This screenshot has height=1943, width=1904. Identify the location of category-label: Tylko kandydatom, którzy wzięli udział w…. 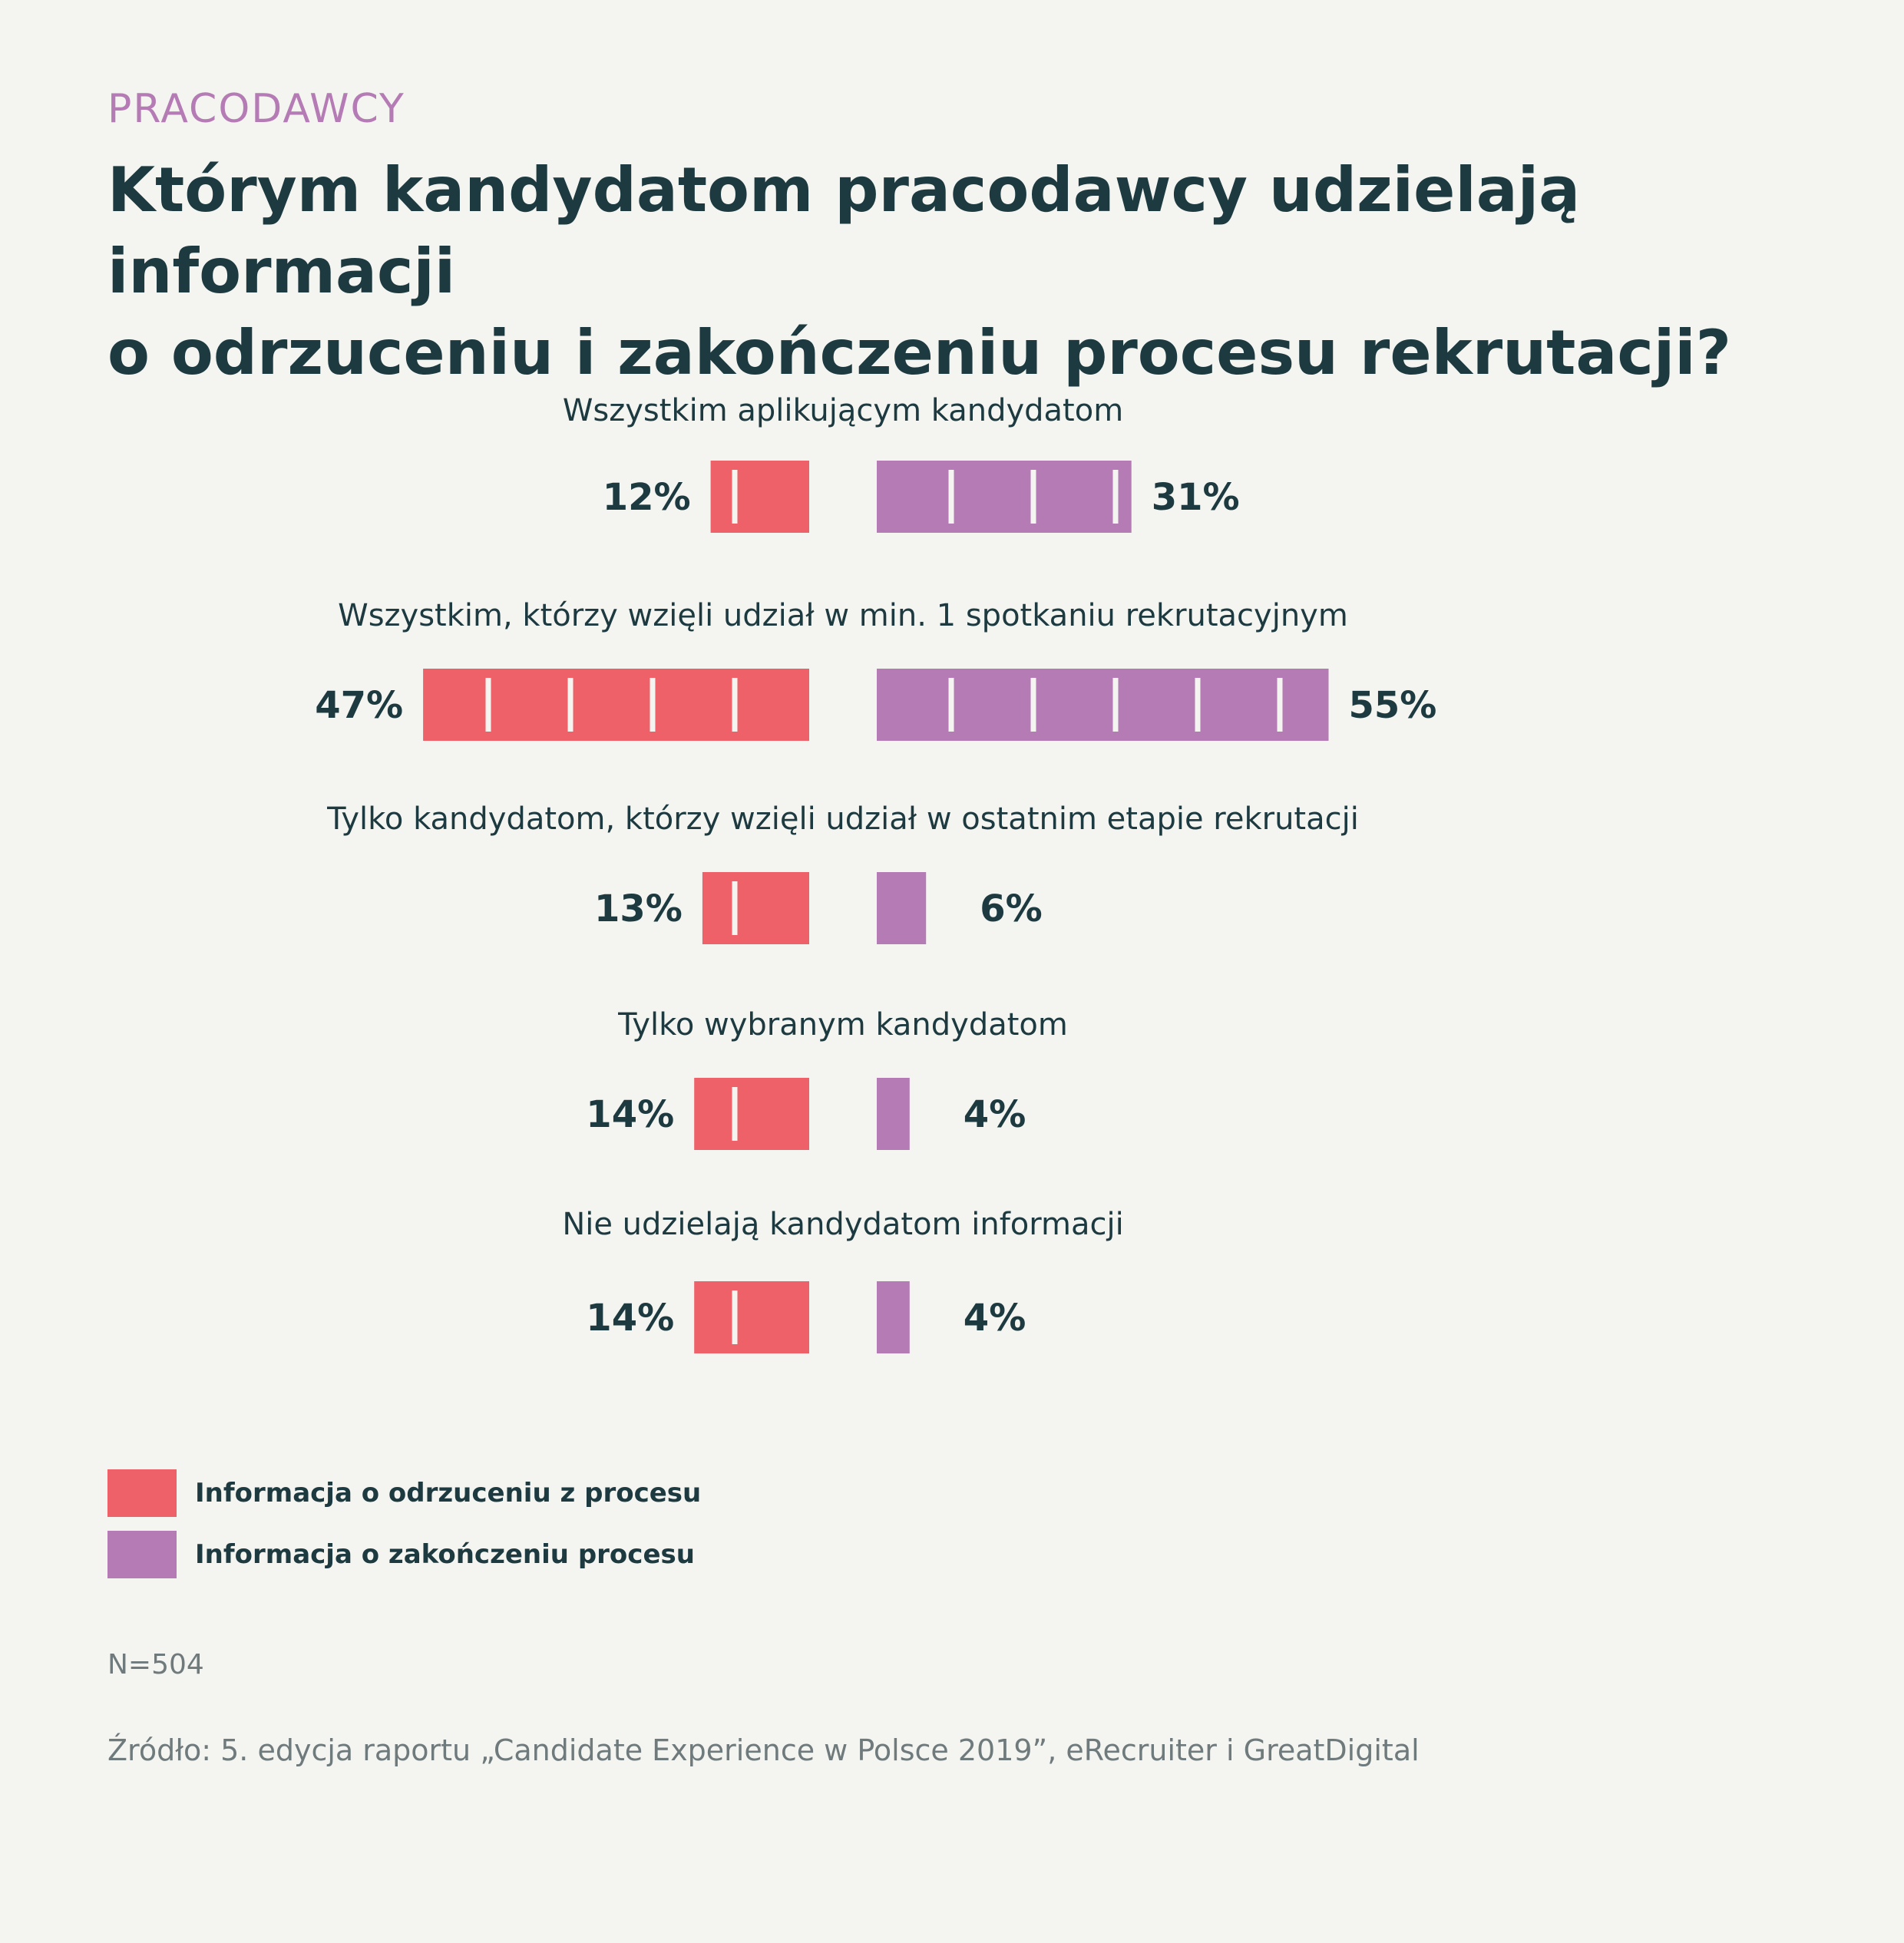
(842, 819).